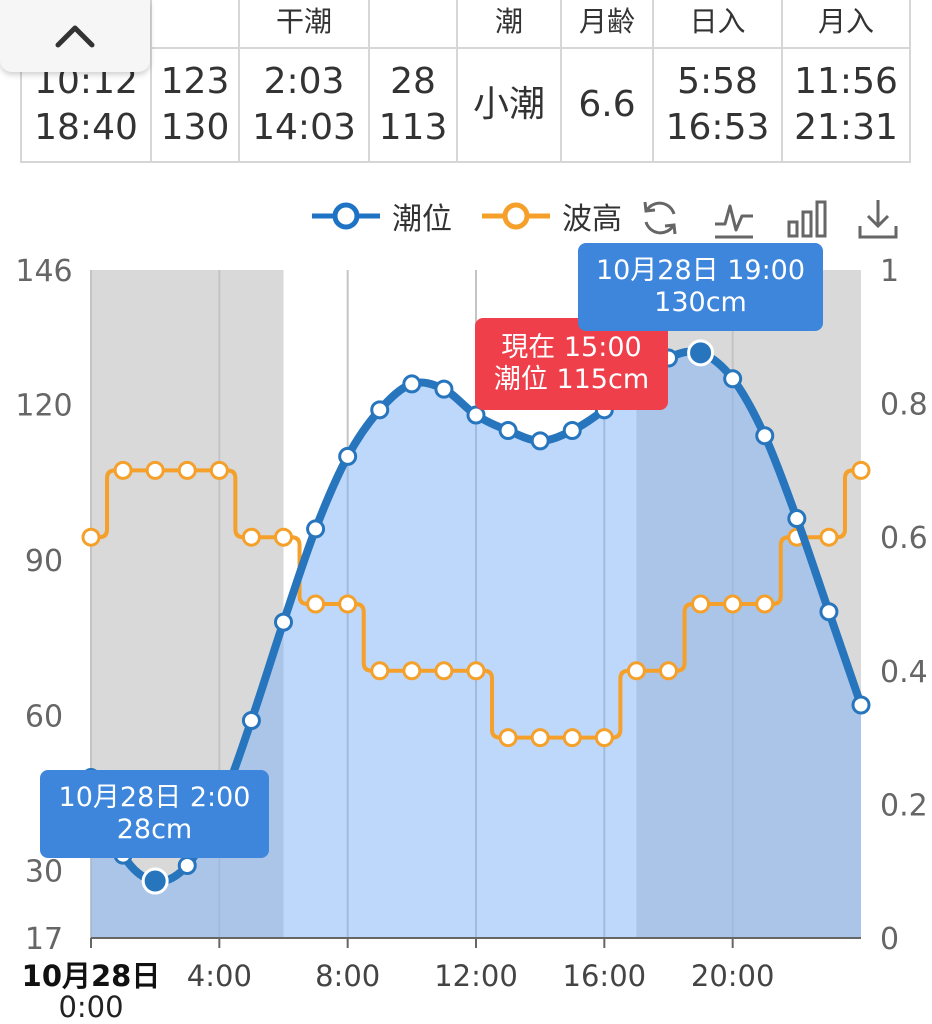 This screenshot has width=932, height=1024. I want to click on legend-wave-label: 波高, so click(592, 219).